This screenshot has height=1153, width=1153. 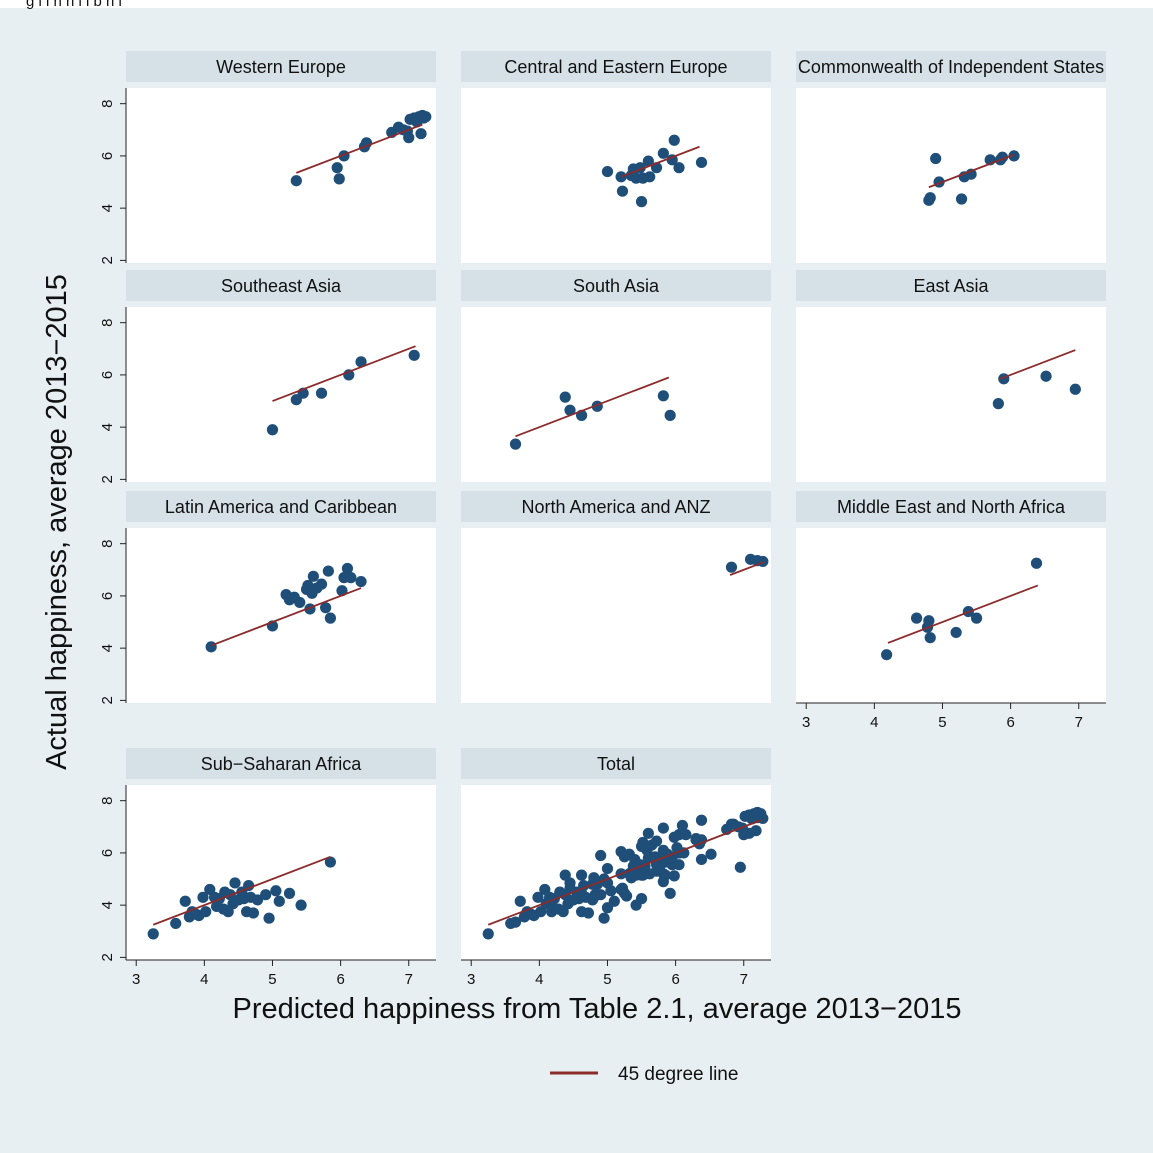 What do you see at coordinates (107, 648) in the screenshot?
I see `y-tick-label-latin-america-and-caribbean-4: 4` at bounding box center [107, 648].